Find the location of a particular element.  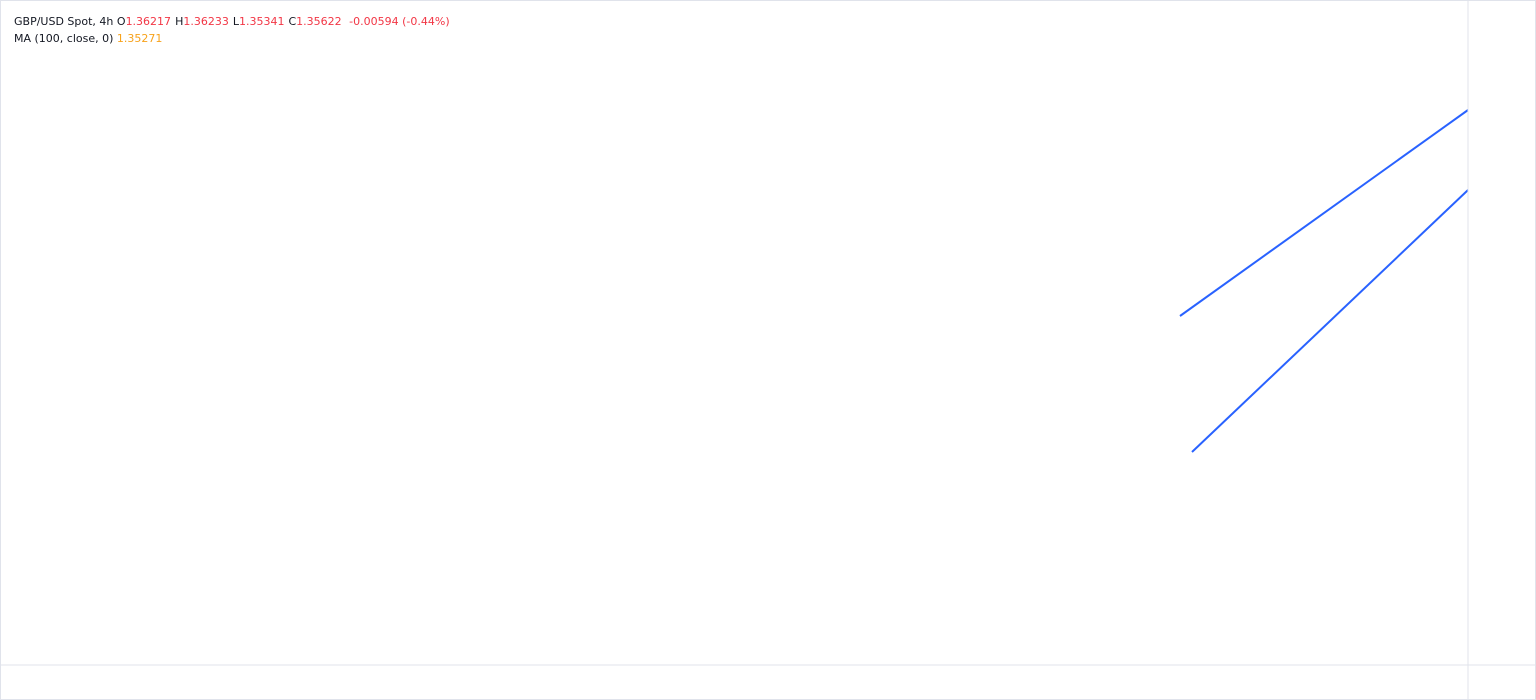

ohlc-label: H is located at coordinates (179, 21).